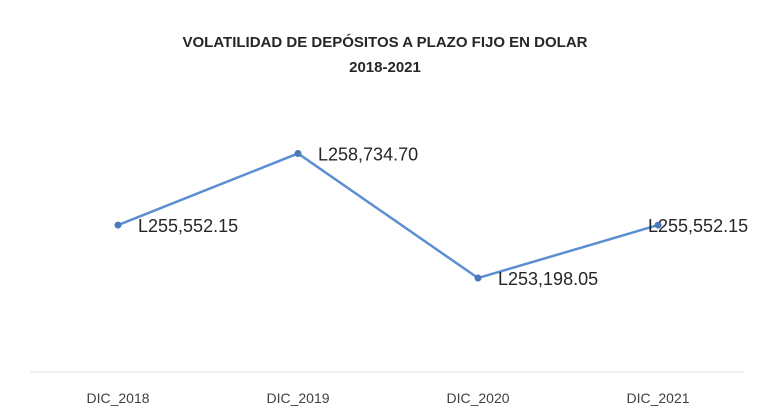  Describe the element at coordinates (297, 398) in the screenshot. I see `x-tick-label: DIC_2019` at that location.